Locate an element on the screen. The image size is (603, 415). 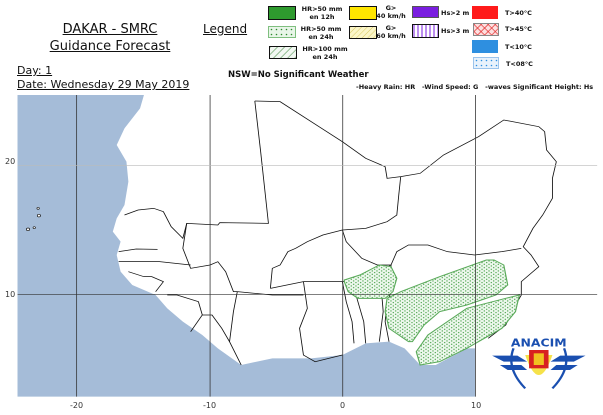
legend-swatch-hs3 is located at coordinates (425, 31).